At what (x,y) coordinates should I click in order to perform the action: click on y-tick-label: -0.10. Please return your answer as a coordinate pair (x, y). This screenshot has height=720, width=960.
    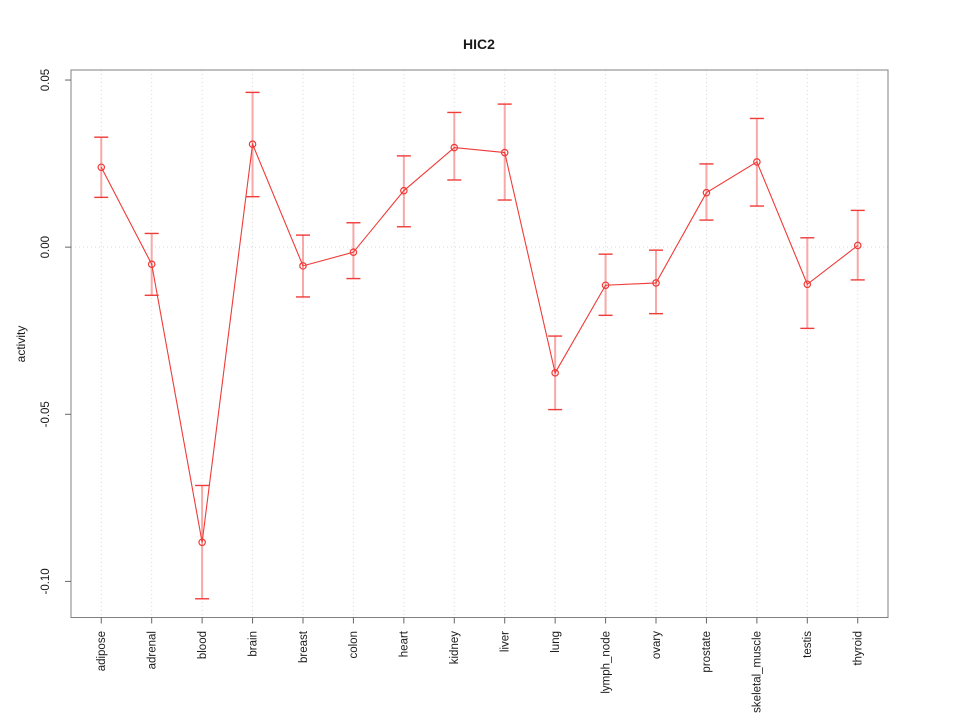
    Looking at the image, I should click on (46, 581).